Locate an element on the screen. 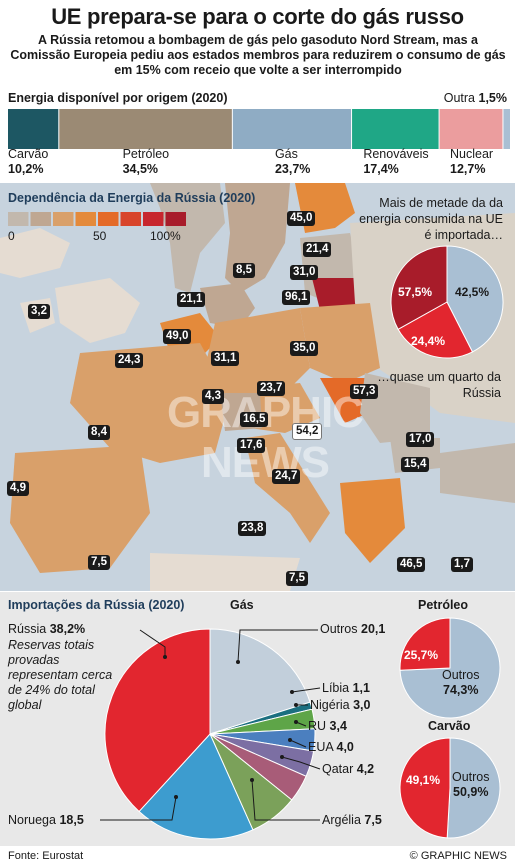  energy-bar-chart is located at coordinates (259, 129).